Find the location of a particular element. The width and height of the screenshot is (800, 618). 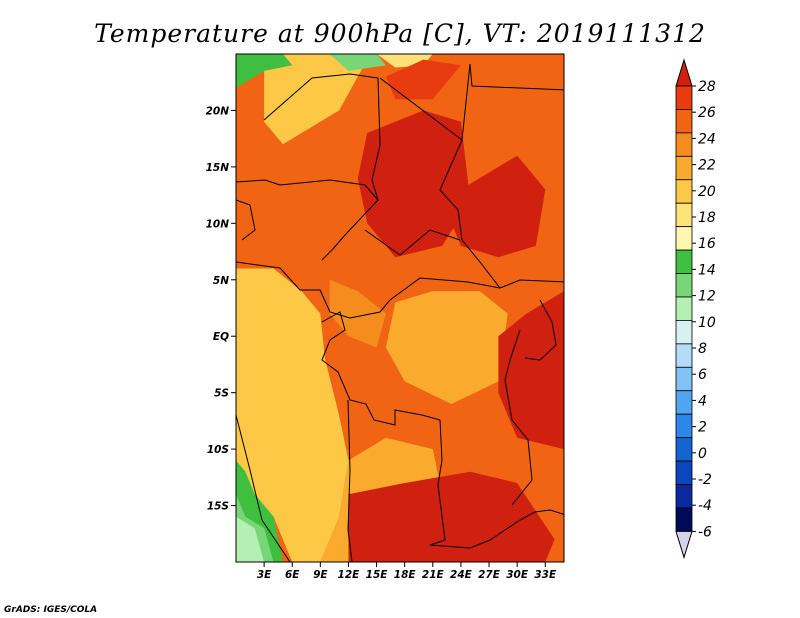

y-tick-label: 5S is located at coordinates (221, 394).